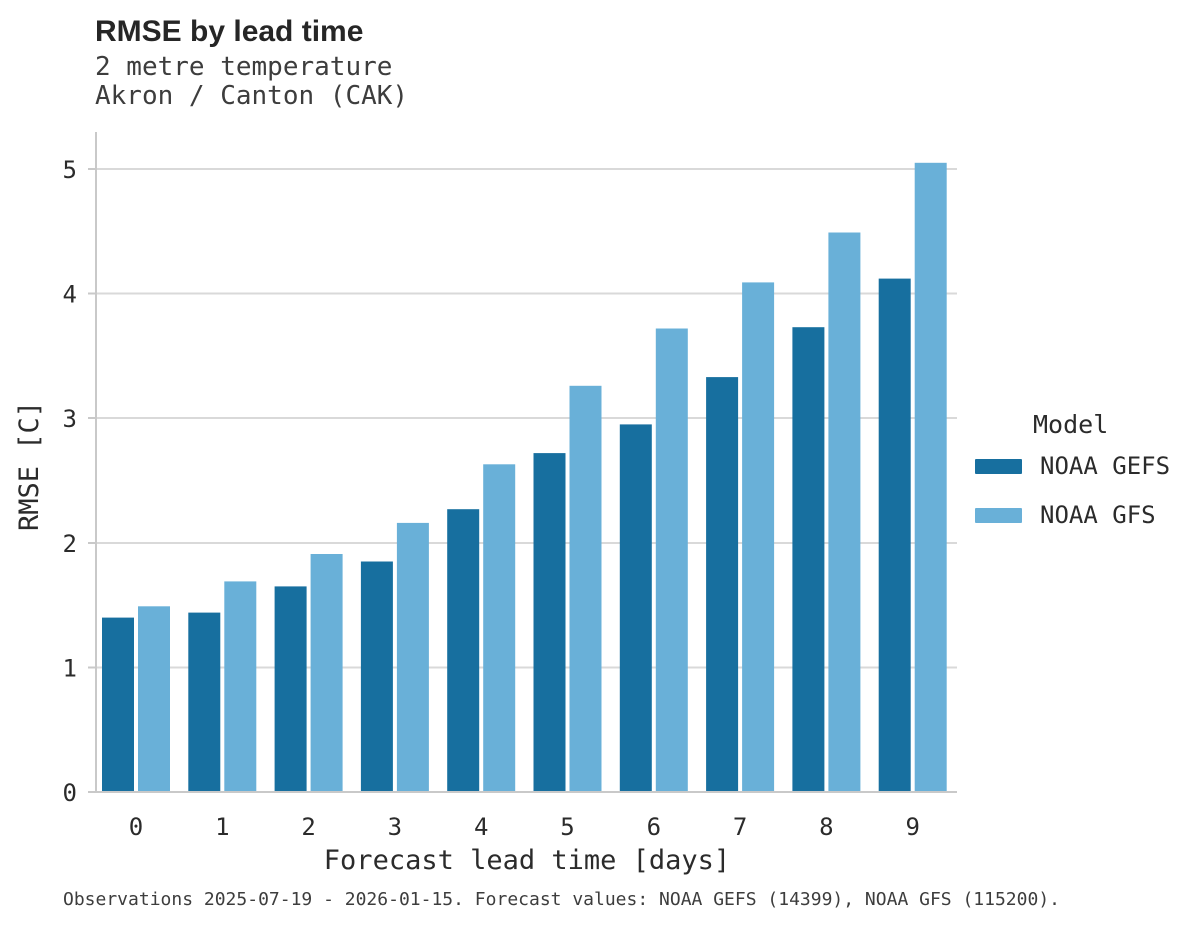 The image size is (1195, 928). I want to click on svg-text: 9, so click(912, 827).